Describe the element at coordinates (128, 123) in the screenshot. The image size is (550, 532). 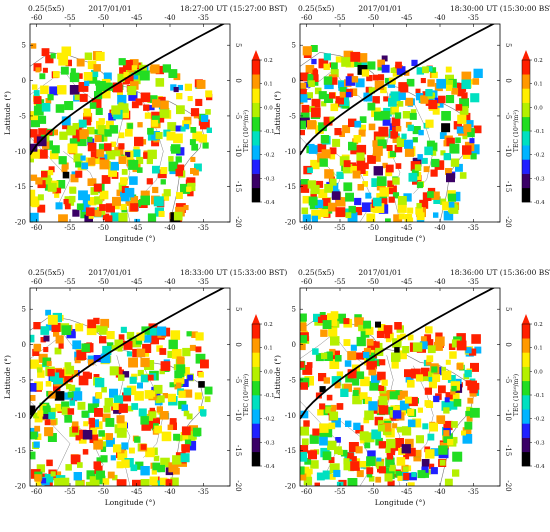
I see `map-plot-area` at that location.